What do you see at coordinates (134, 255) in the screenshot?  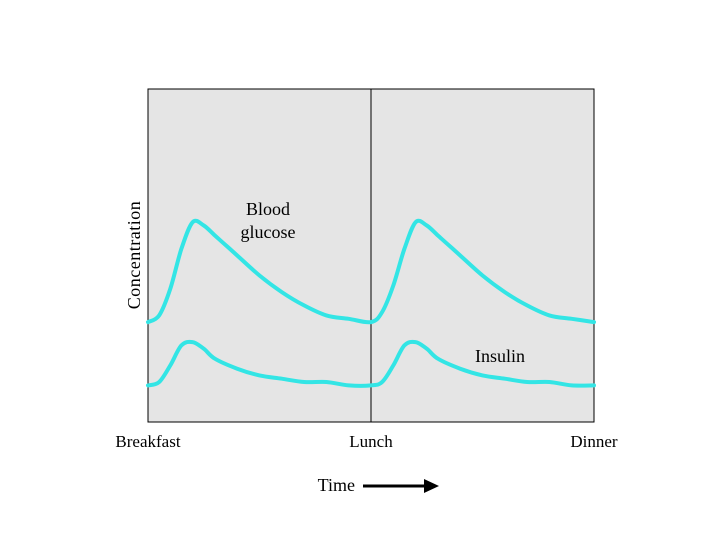 I see `y-axis-title: Concentration` at bounding box center [134, 255].